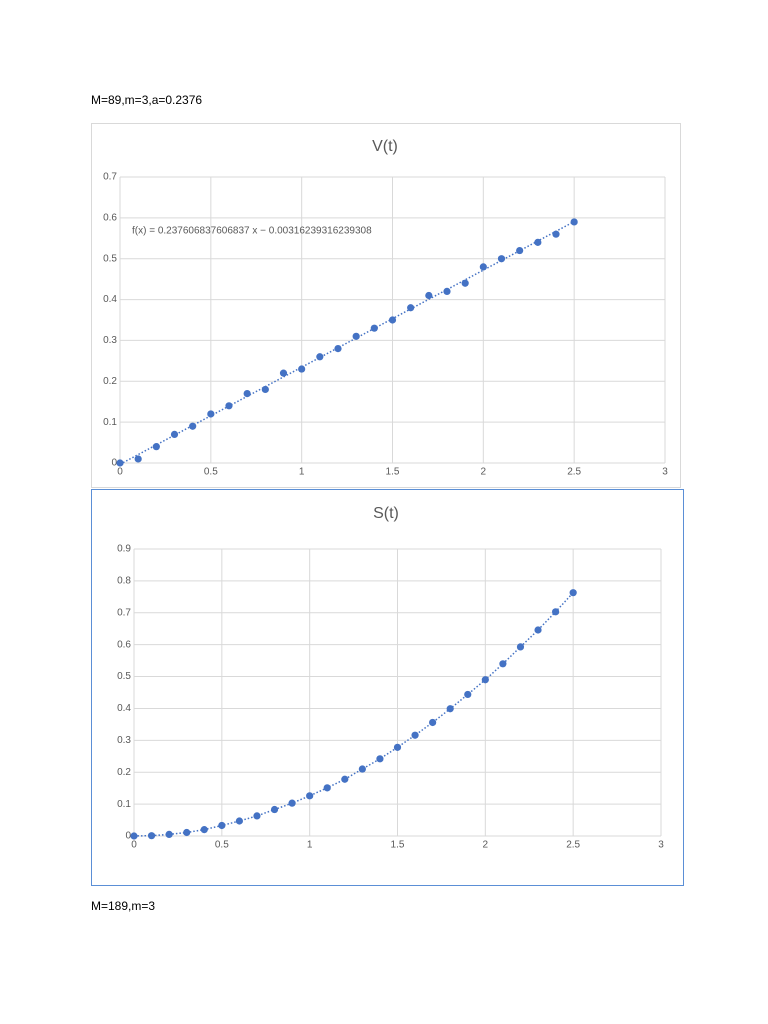 This screenshot has height=1024, width=768. I want to click on footer-text: M=189,m=3, so click(123, 906).